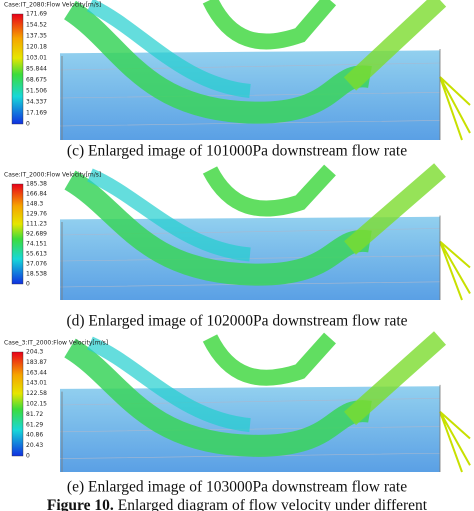 This screenshot has width=474, height=511. Describe the element at coordinates (36, 362) in the screenshot. I see `legend-tick-label: 183.87` at that location.